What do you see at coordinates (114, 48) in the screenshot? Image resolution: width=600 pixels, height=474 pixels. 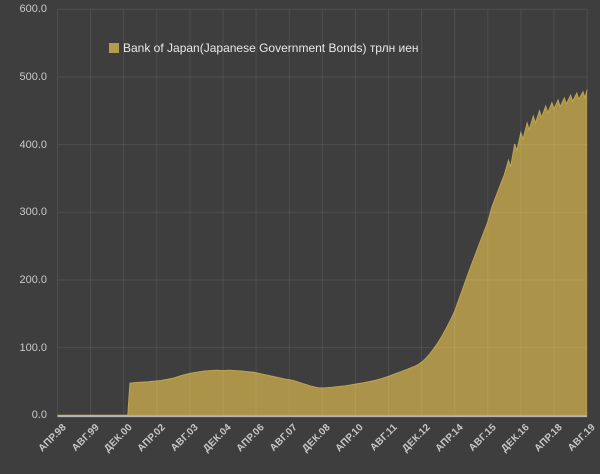 I see `legend-swatch-icon` at bounding box center [114, 48].